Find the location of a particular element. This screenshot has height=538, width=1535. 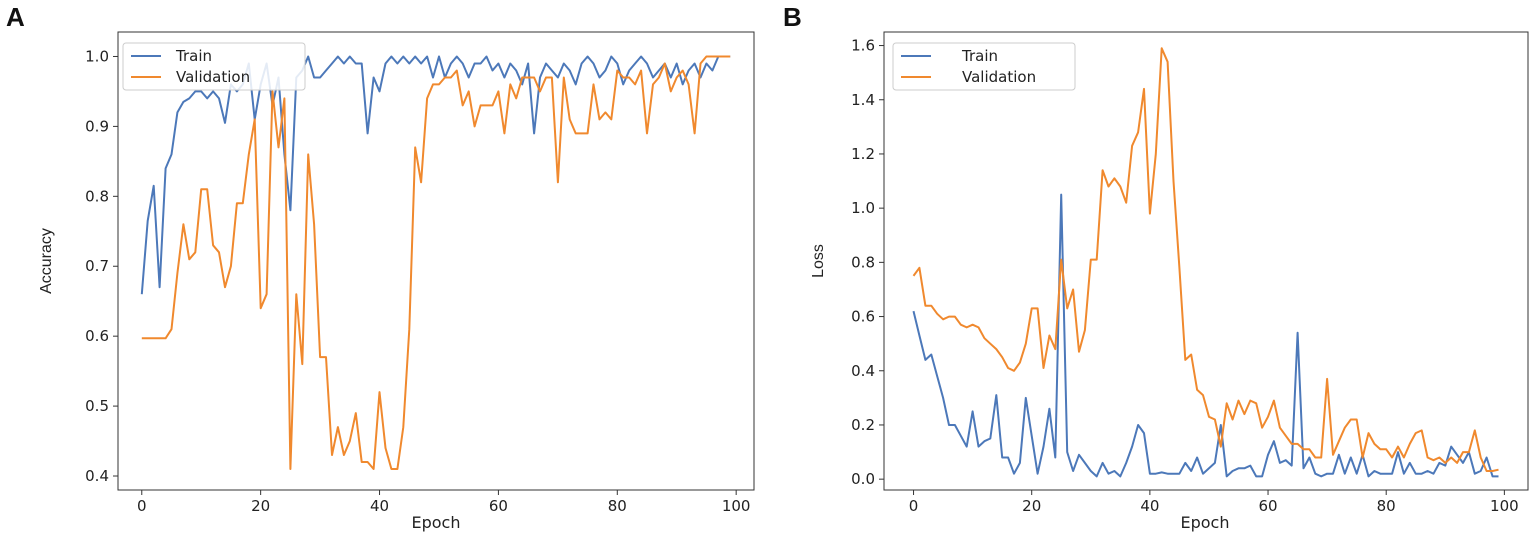

panel-b-xtick-label: 100 is located at coordinates (1504, 506).